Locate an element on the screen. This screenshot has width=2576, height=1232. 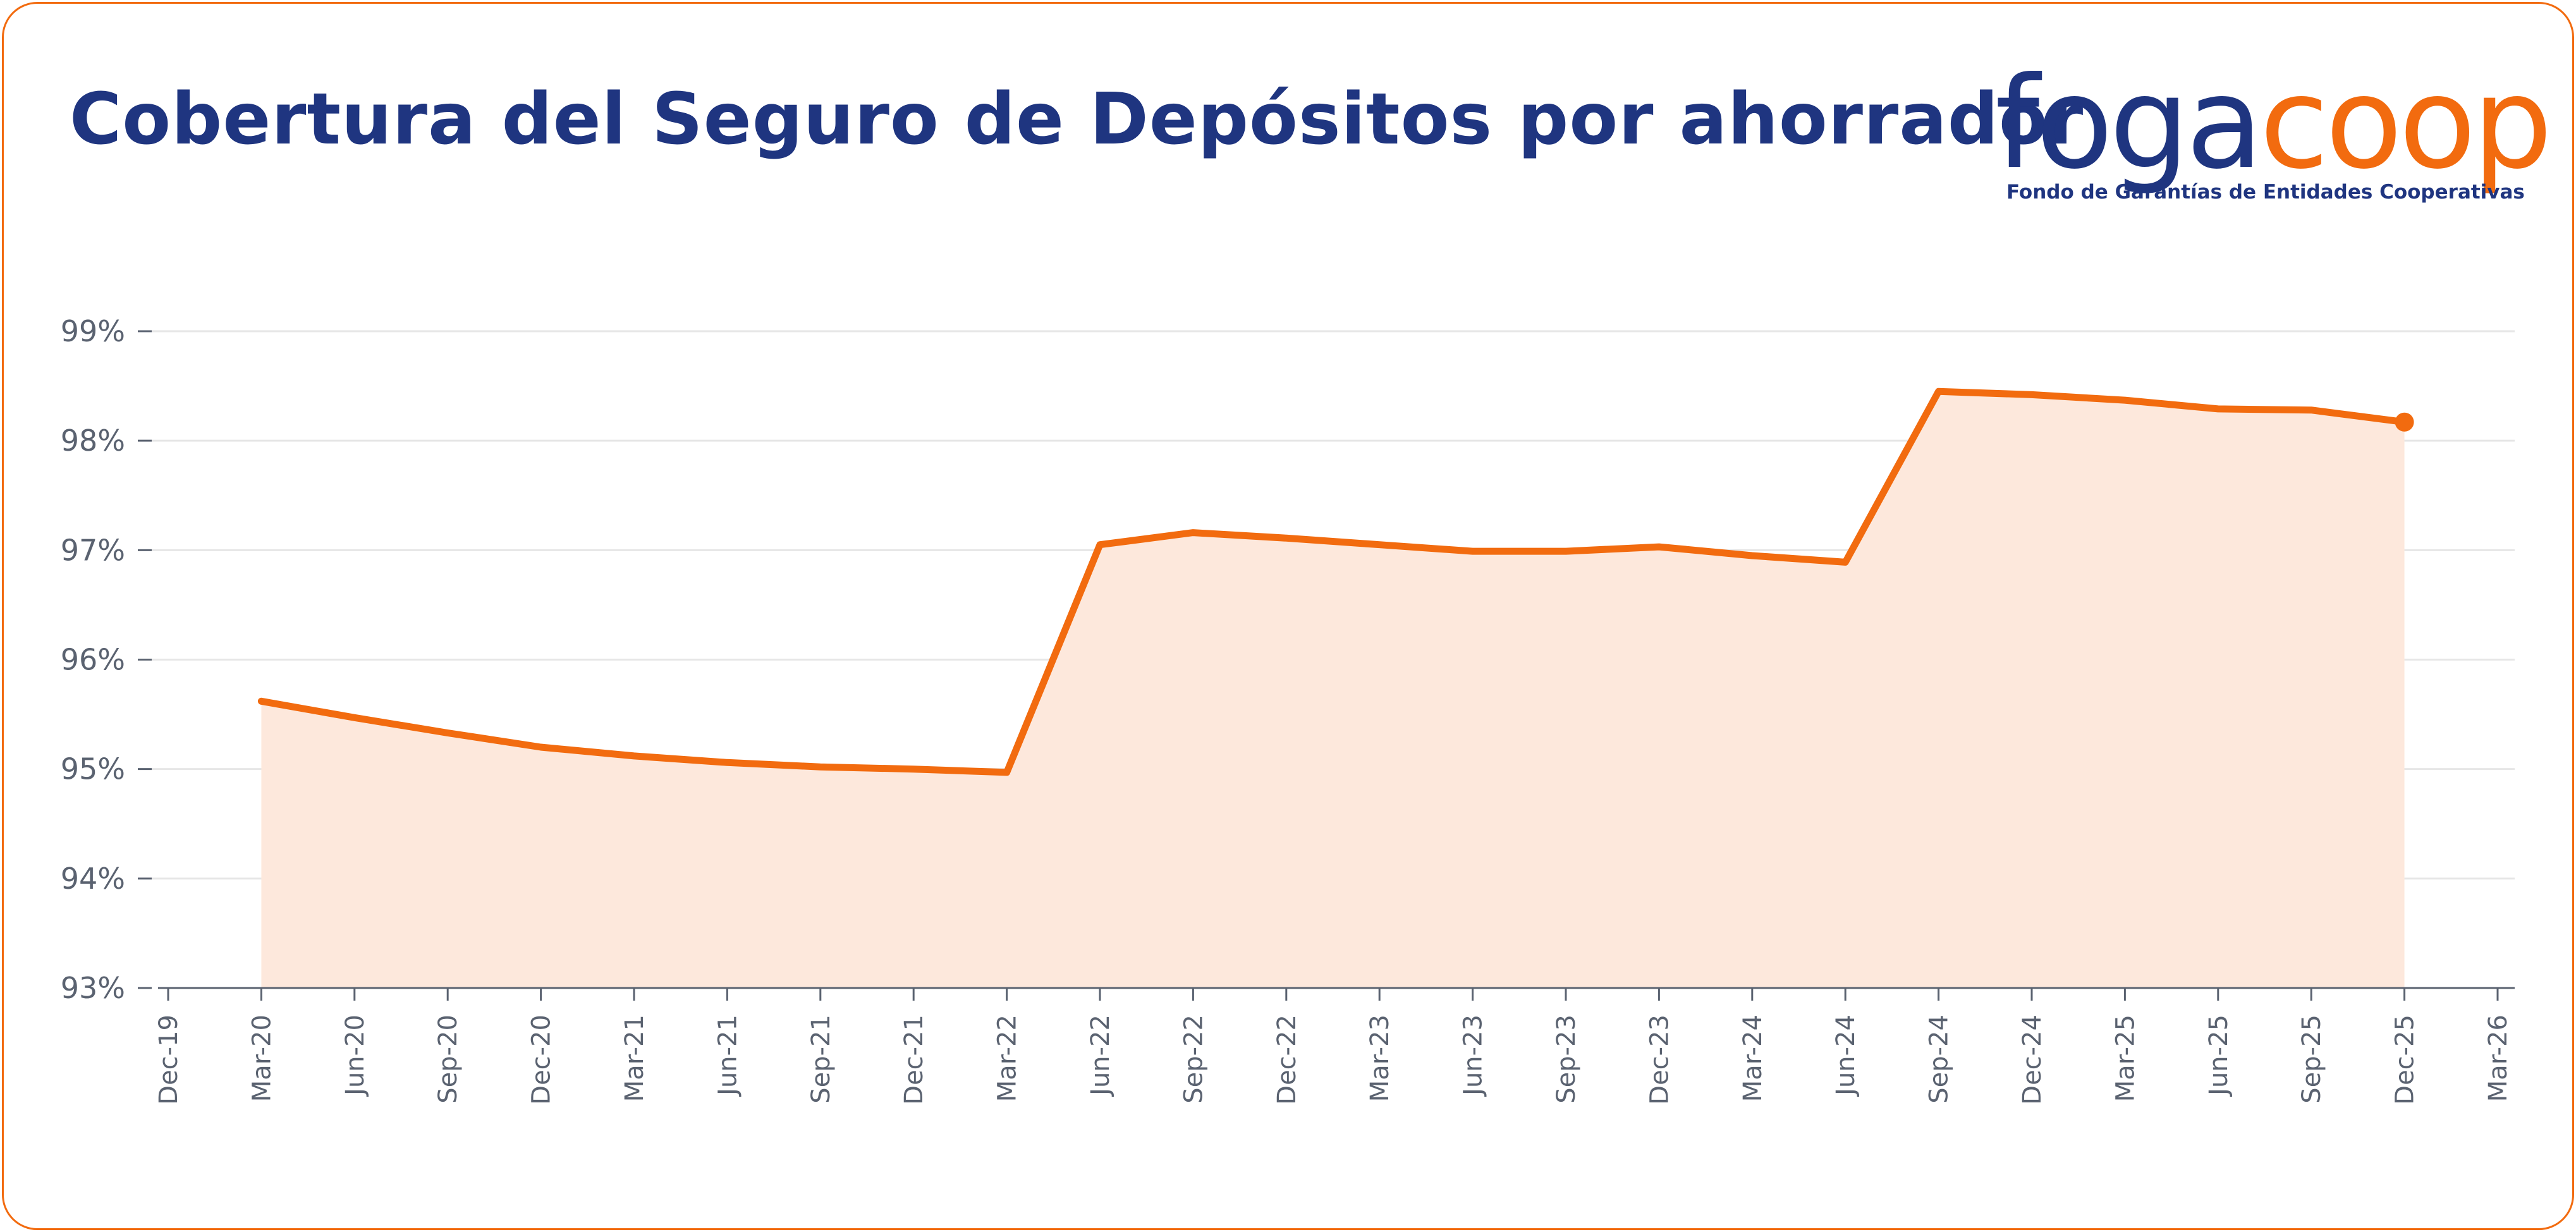
y-tick-label: 93% is located at coordinates (93, 988).